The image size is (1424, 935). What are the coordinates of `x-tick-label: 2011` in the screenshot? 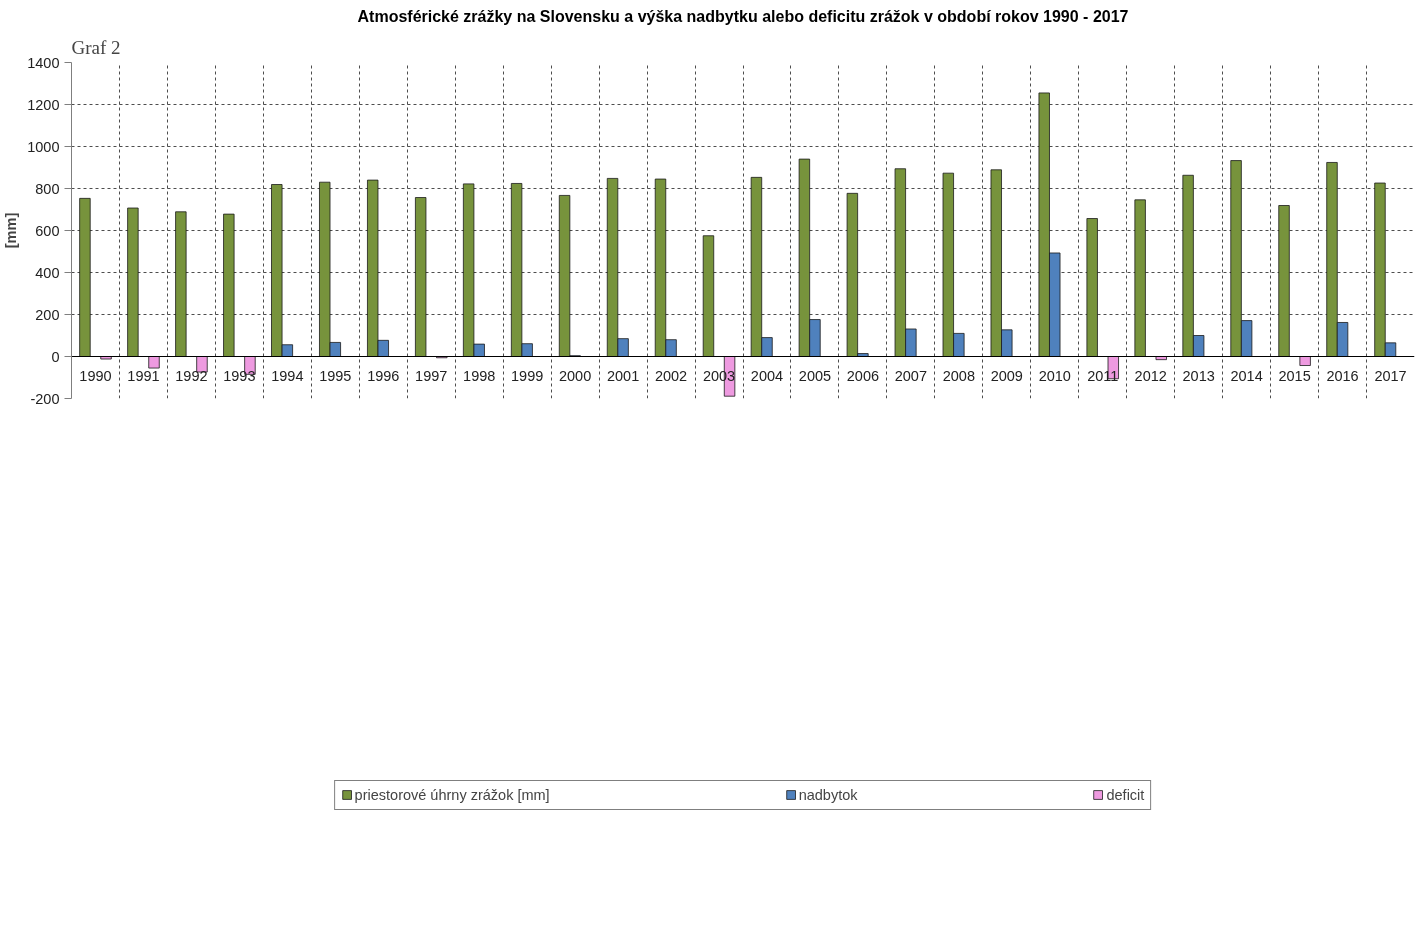 It's located at (1103, 375).